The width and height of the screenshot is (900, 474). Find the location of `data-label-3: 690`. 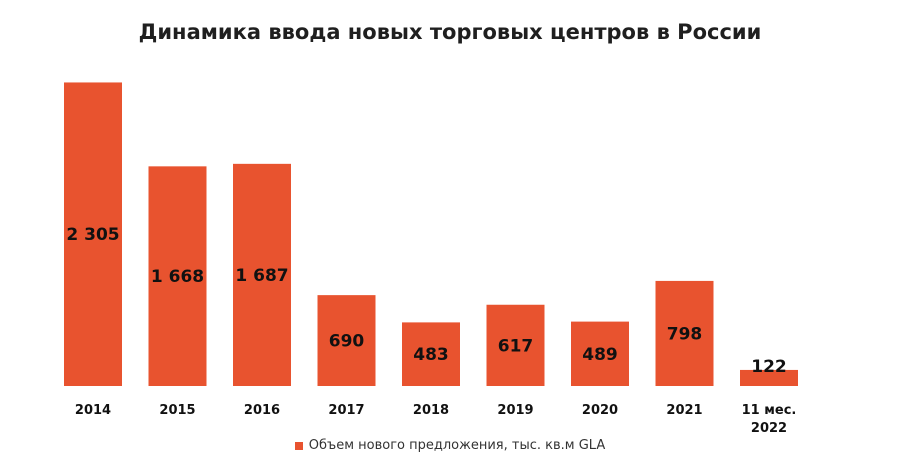

data-label-3: 690 is located at coordinates (347, 342).